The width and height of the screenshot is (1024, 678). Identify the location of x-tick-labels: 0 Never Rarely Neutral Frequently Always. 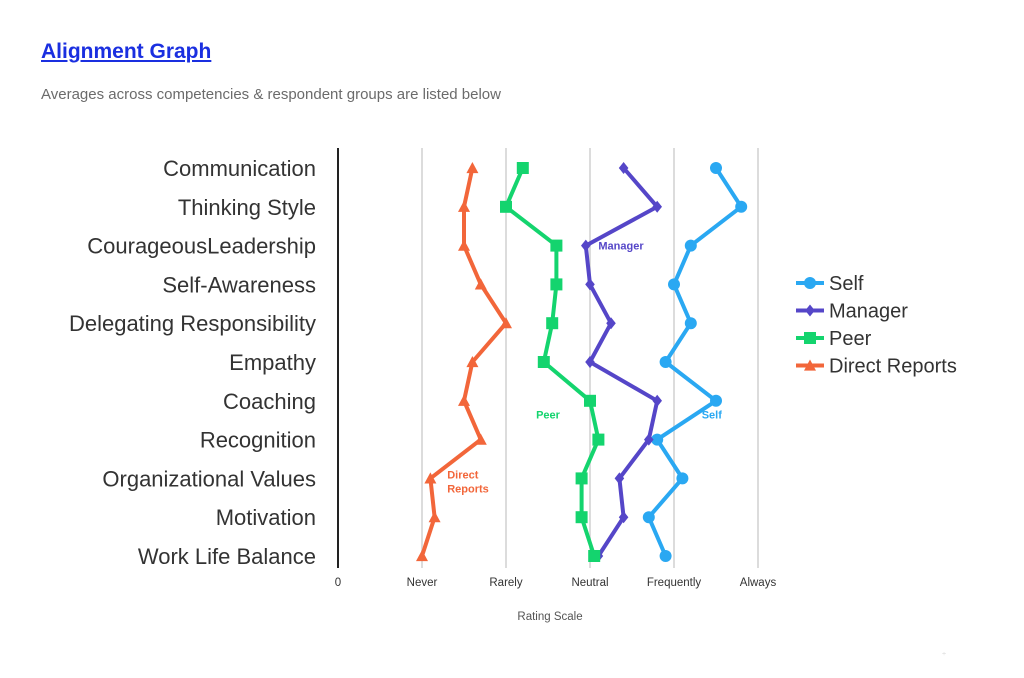
(556, 583).